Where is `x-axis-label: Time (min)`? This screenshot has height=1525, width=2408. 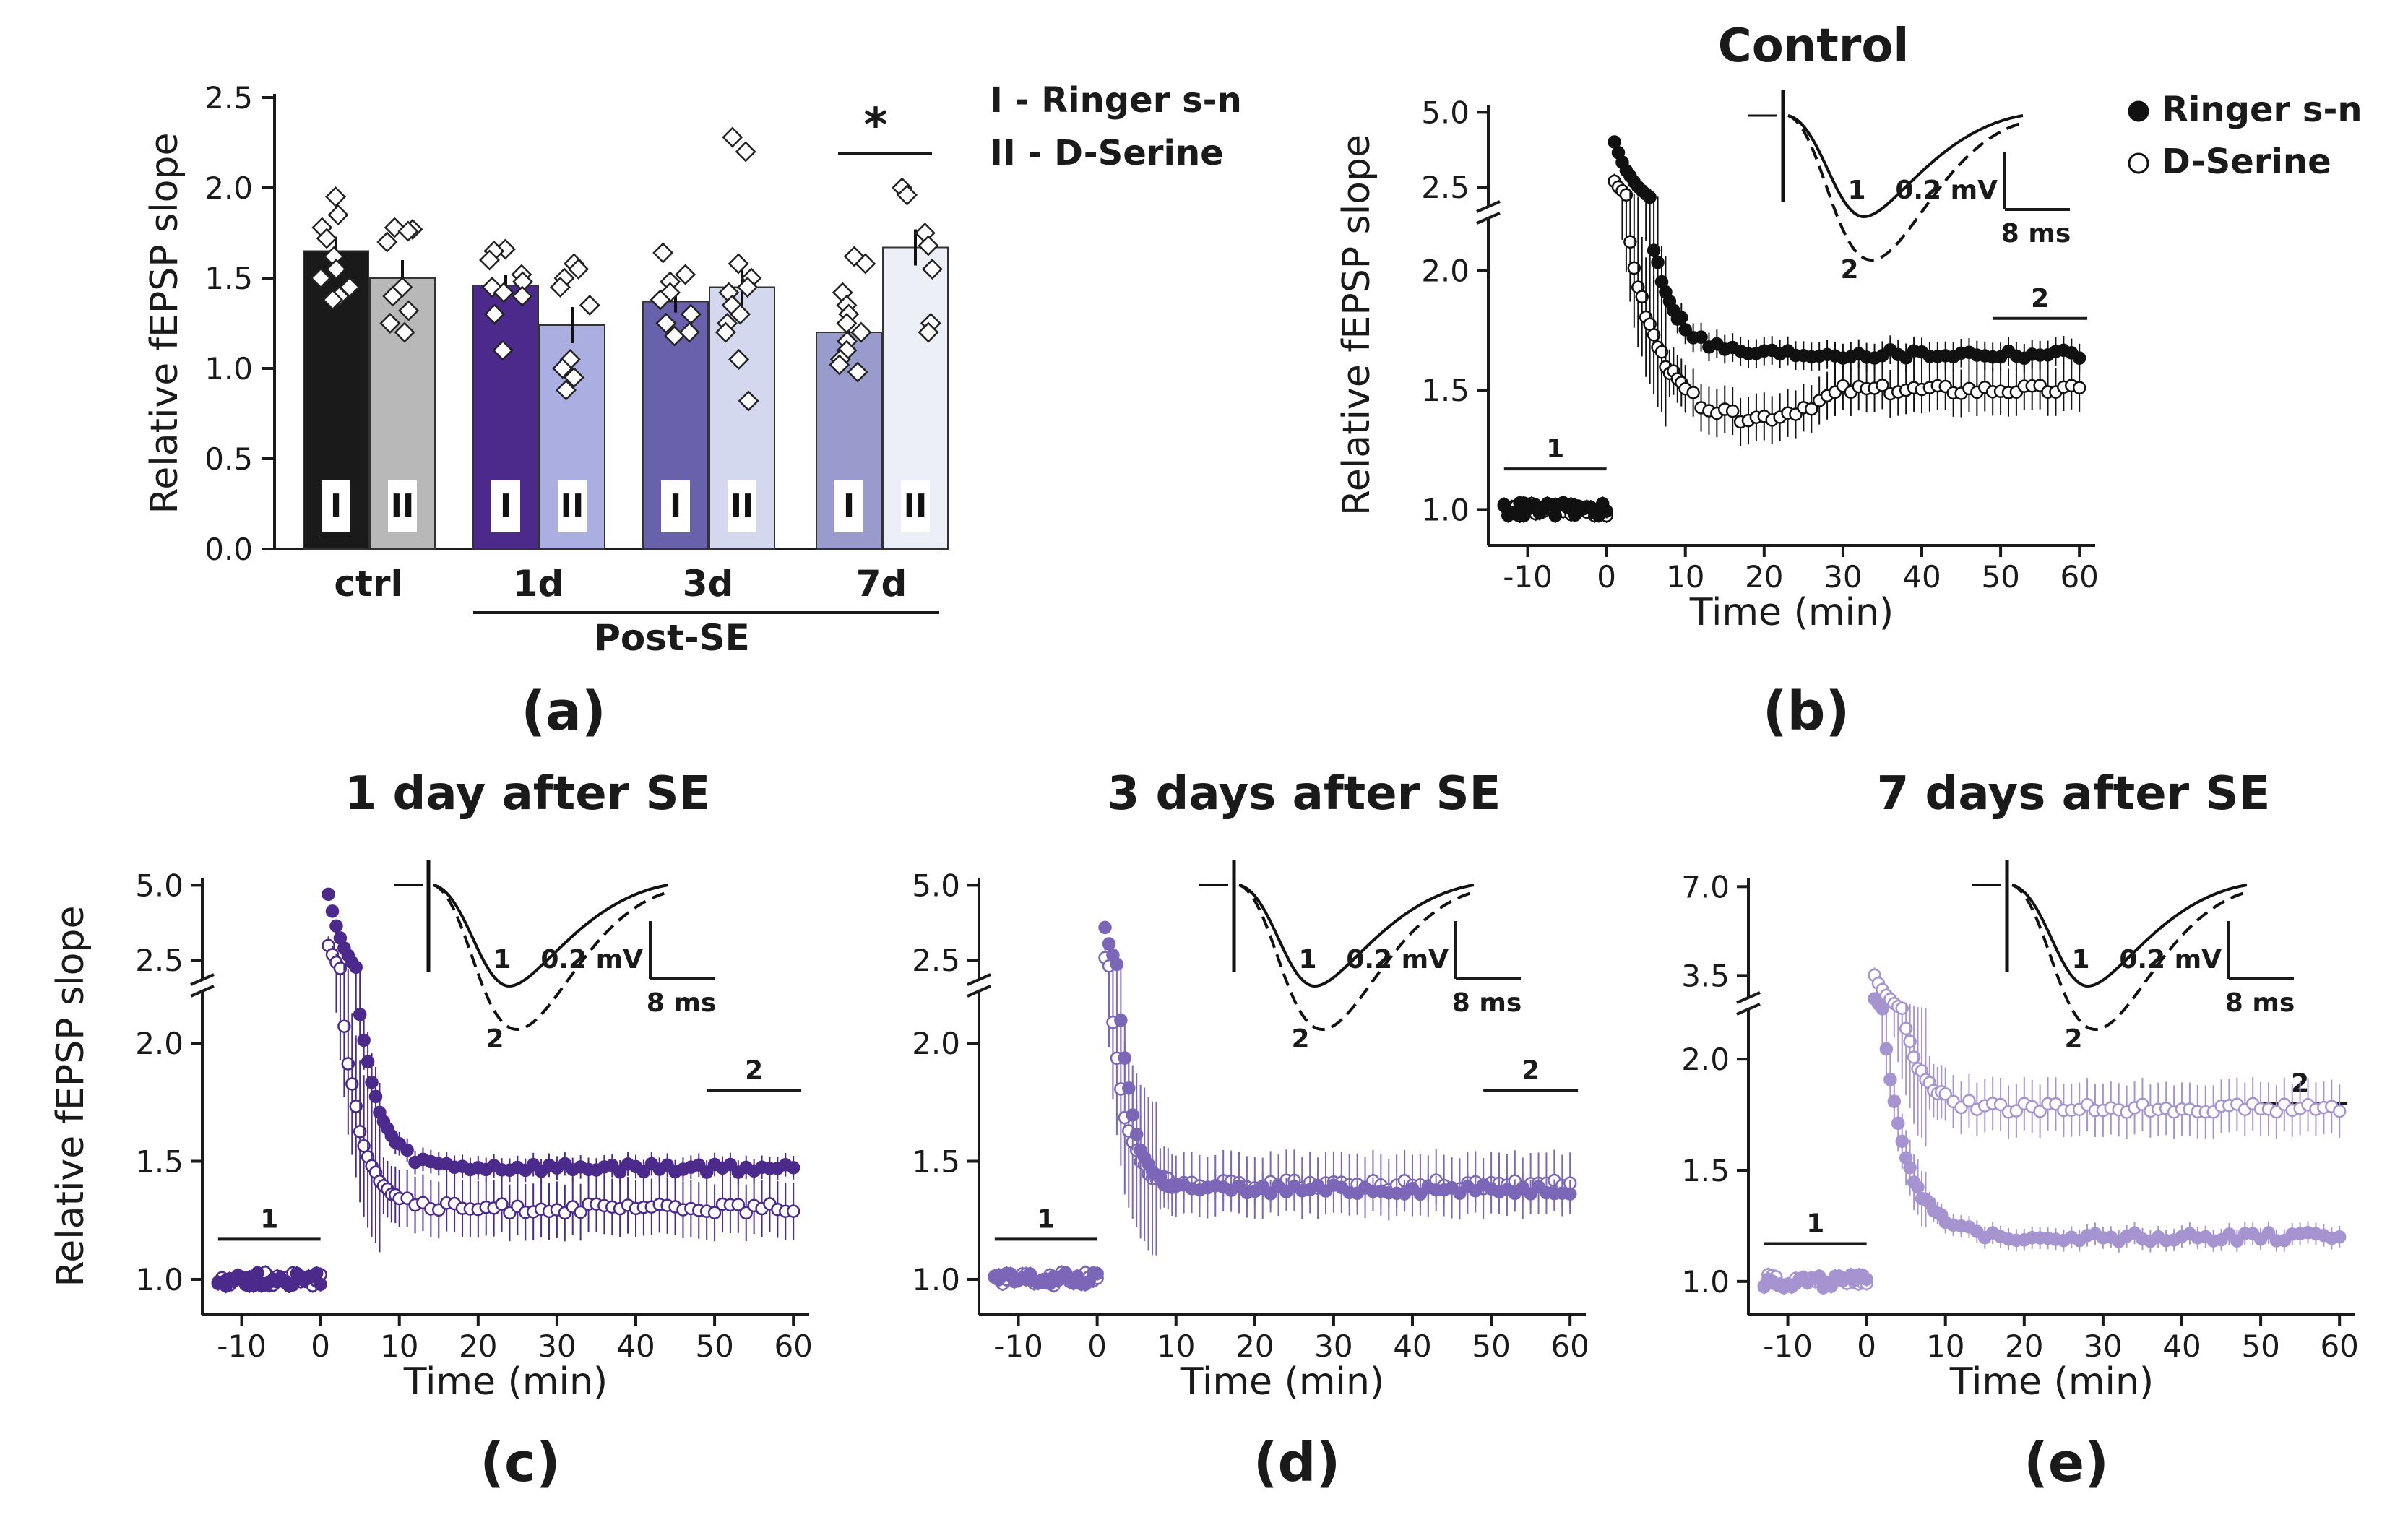
x-axis-label: Time (min) is located at coordinates (1791, 612).